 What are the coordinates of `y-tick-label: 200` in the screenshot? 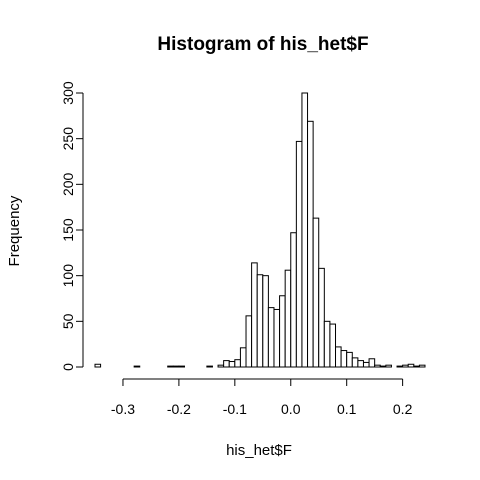 It's located at (68, 184).